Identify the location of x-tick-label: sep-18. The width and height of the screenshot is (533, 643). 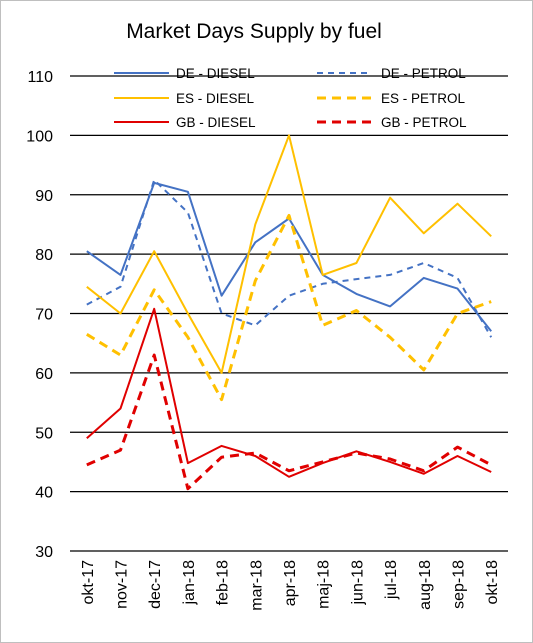
(458, 584).